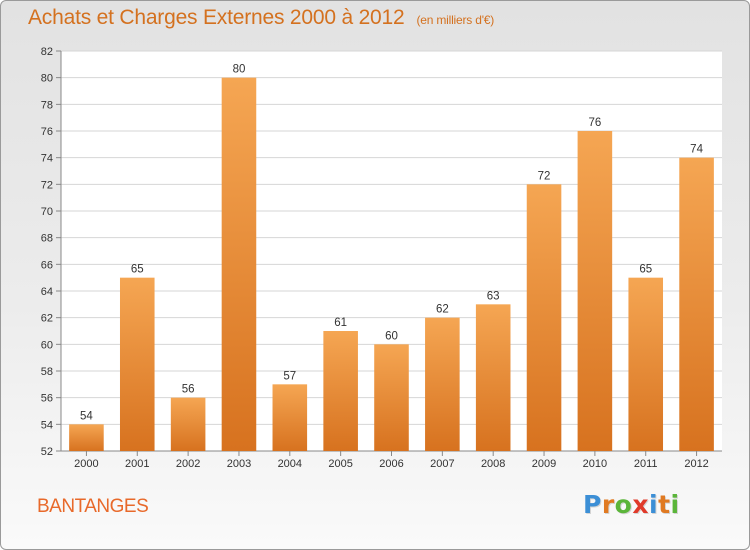  I want to click on data-label: 72, so click(544, 176).